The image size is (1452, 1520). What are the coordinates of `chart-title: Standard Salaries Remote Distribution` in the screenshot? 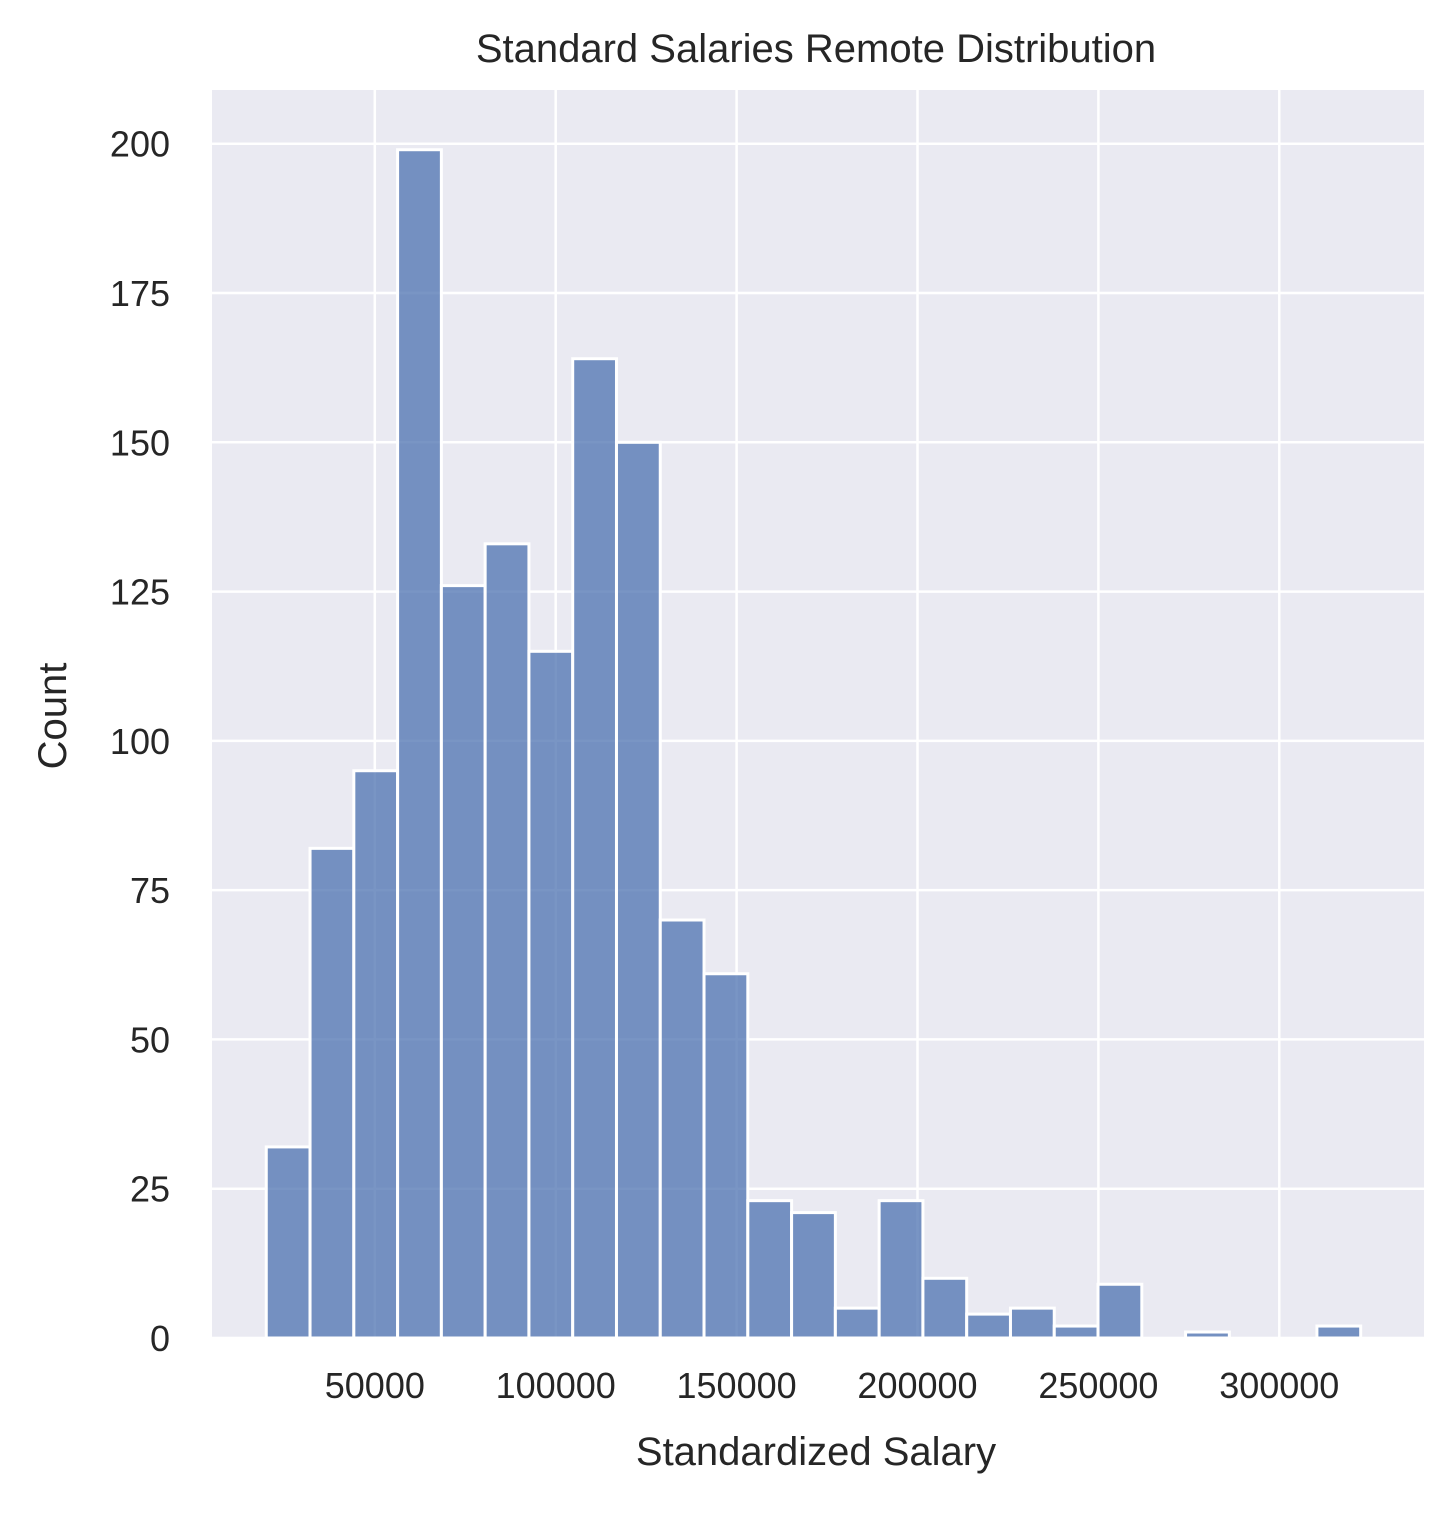 It's located at (816, 49).